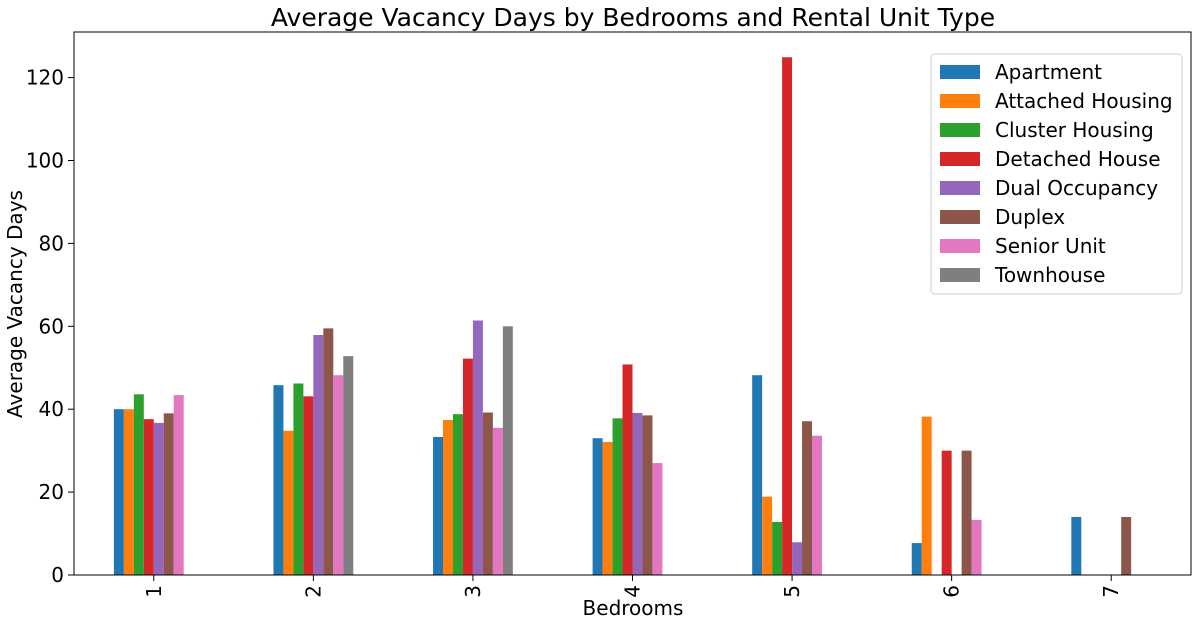 This screenshot has height=629, width=1198. I want to click on legend-swatch-dual-occupancy, so click(960, 188).